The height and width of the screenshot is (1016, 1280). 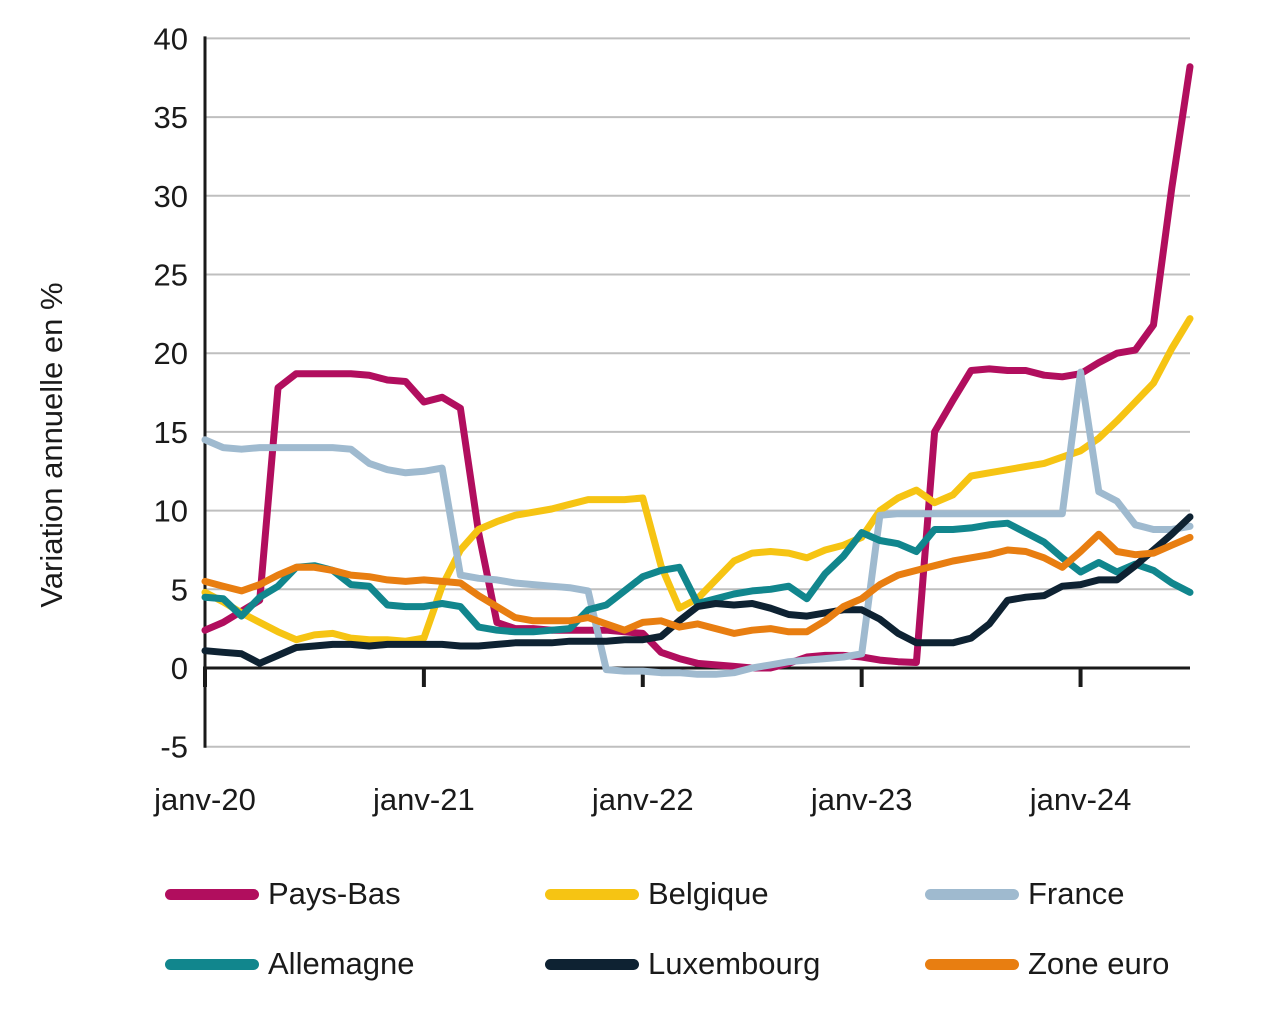 I want to click on legend-swatch-allemagne, so click(x=212, y=964).